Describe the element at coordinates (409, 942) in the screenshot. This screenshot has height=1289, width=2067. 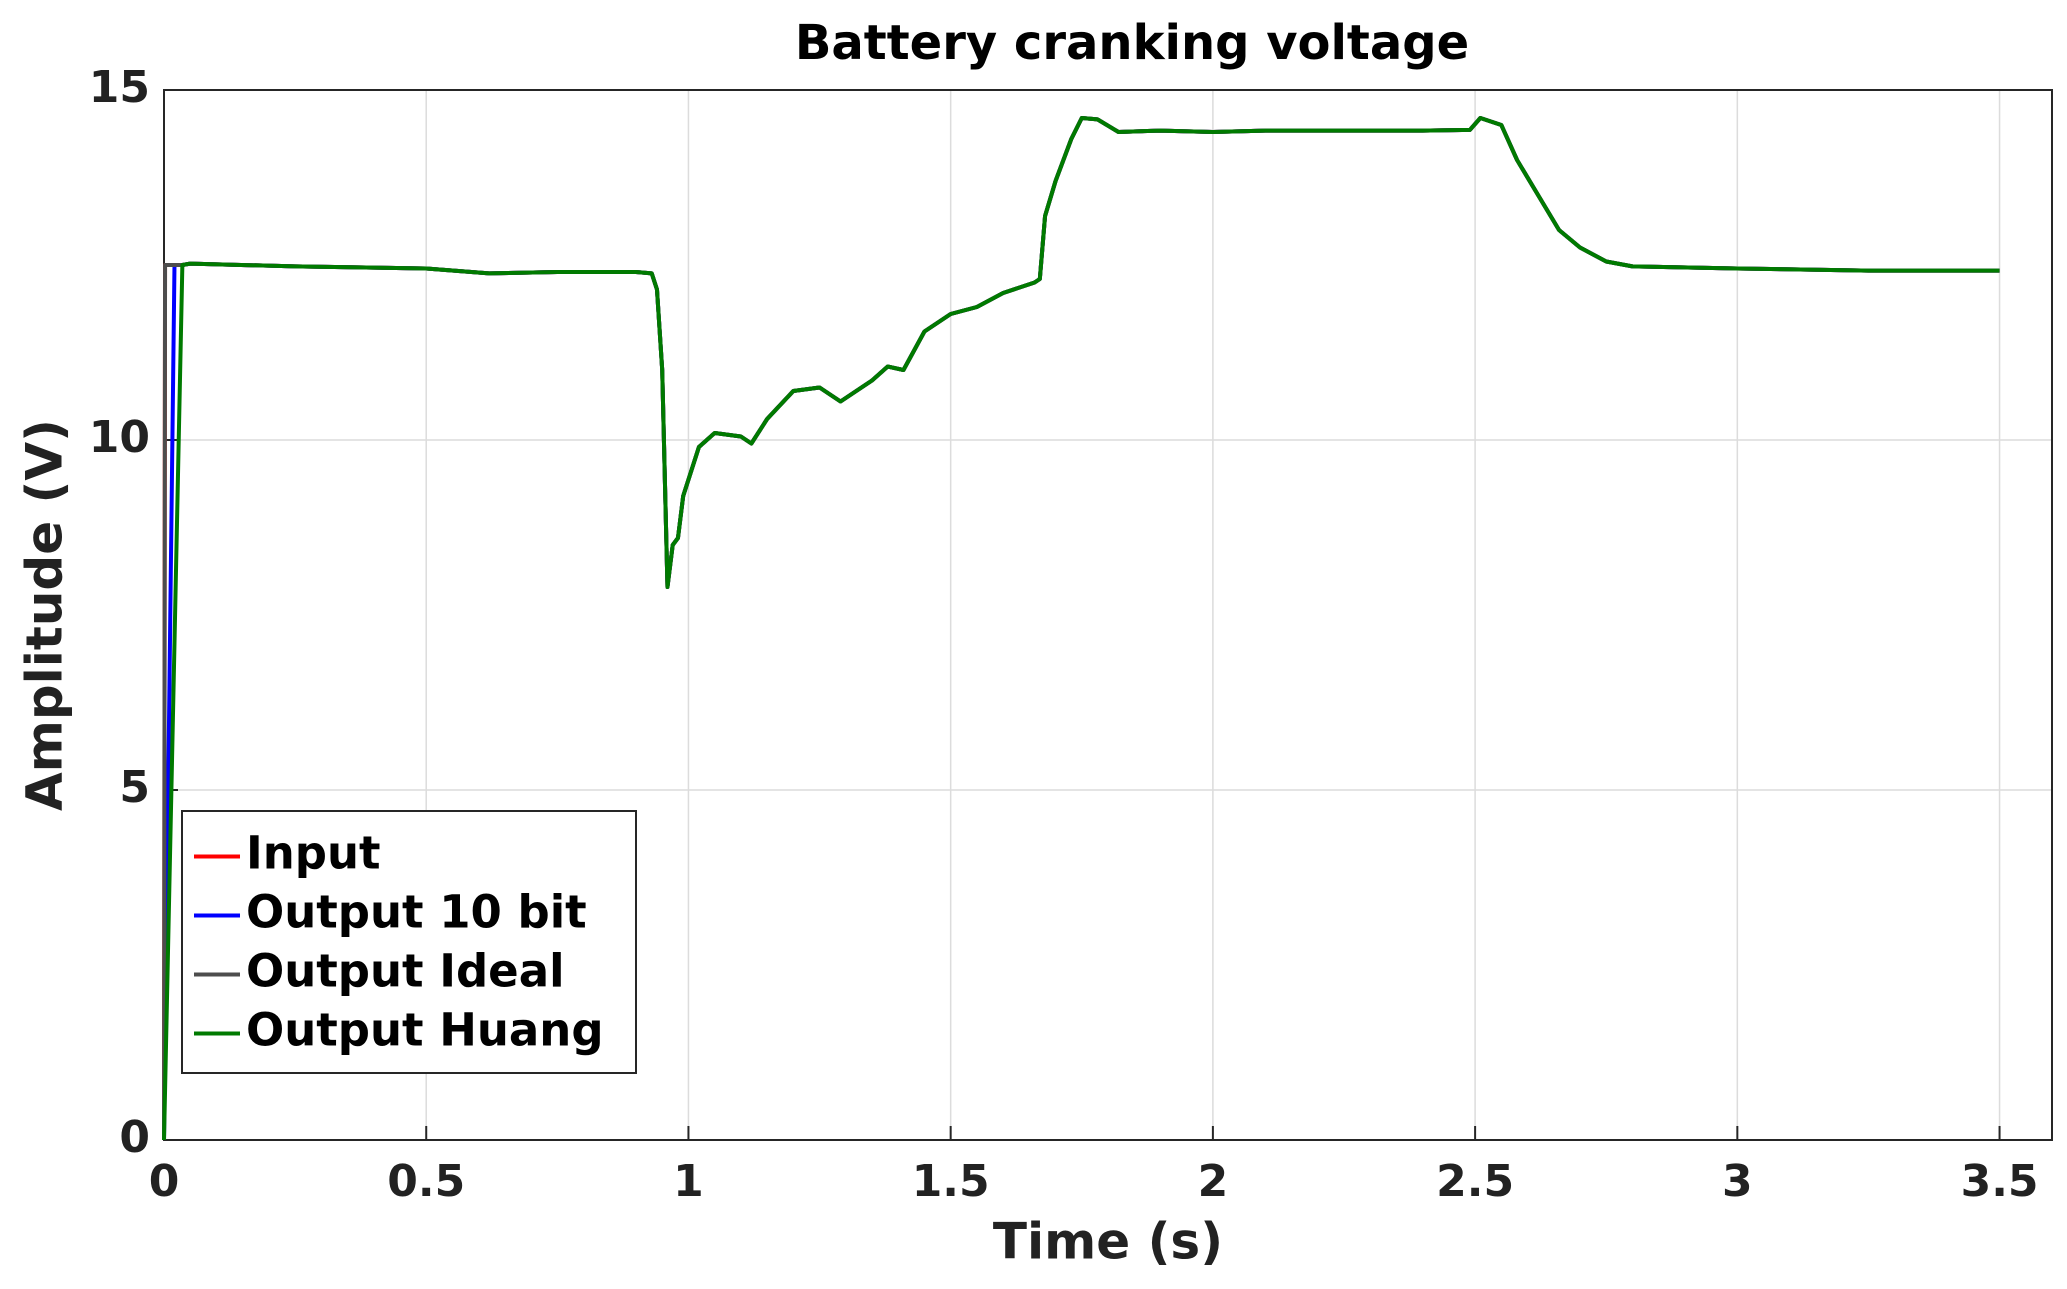
I see `legend-box` at that location.